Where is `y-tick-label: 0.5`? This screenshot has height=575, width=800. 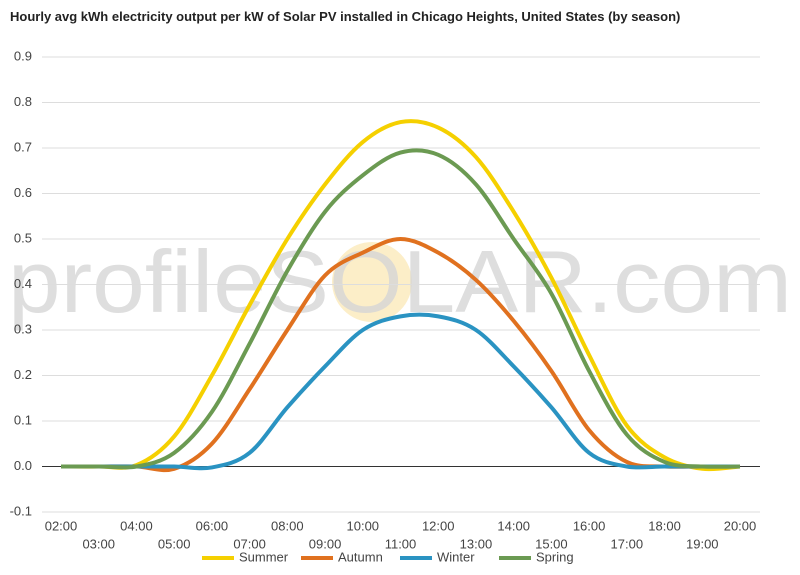
y-tick-label: 0.5 is located at coordinates (23, 237).